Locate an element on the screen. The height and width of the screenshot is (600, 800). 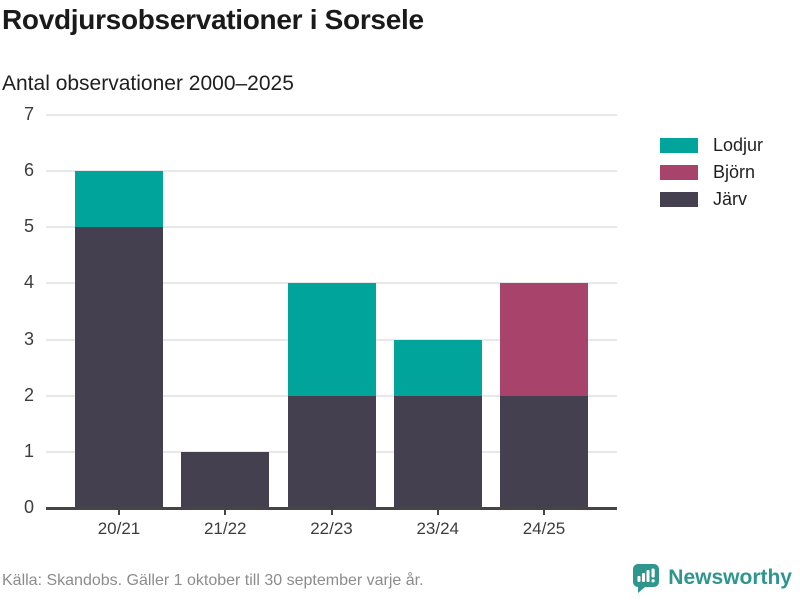
bar-segment-järv-20-21 is located at coordinates (119, 367).